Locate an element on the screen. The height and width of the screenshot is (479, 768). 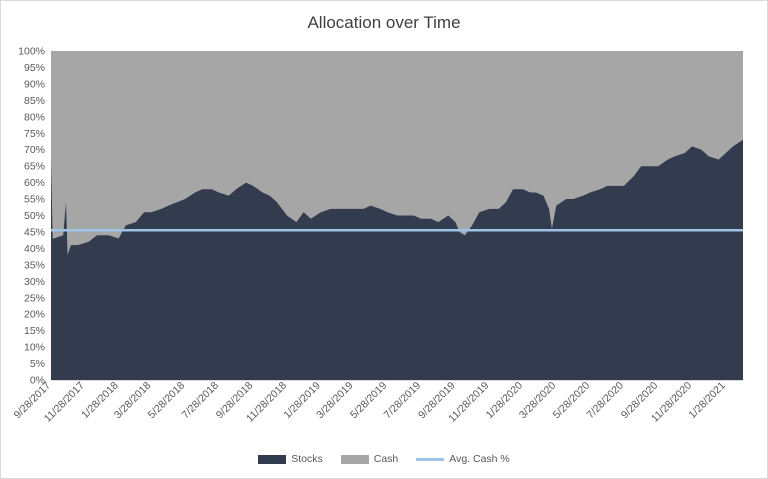
legend-item-avg-cash: Avg. Cash % is located at coordinates (463, 459).